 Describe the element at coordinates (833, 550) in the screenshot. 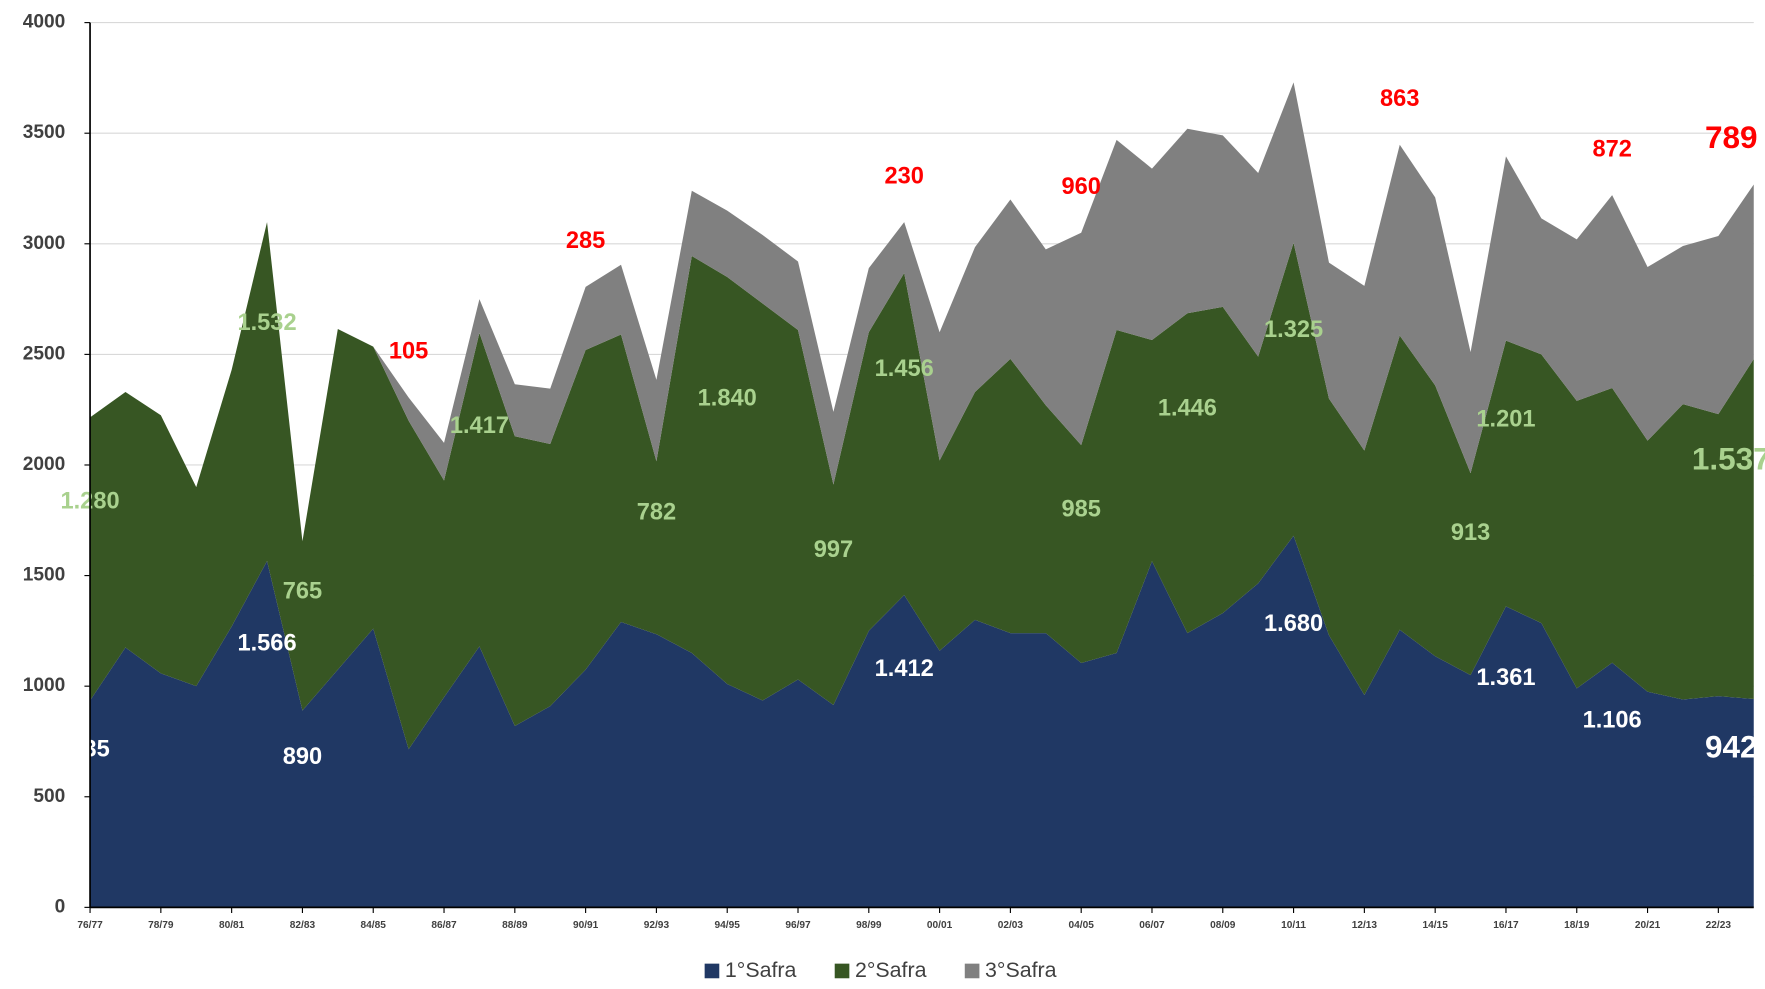

I see `data-label: 997` at that location.